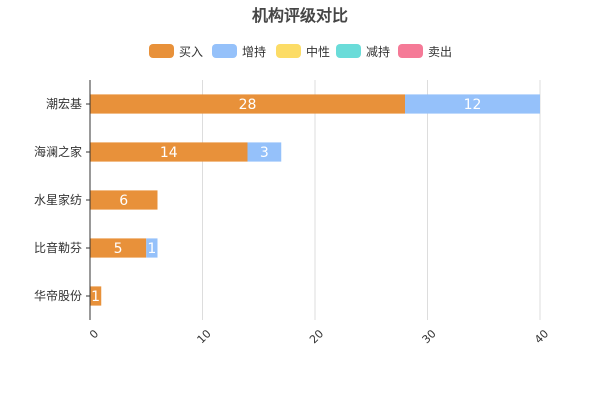 This screenshot has height=400, width=600. I want to click on bar-value-label-series-0-cat-3: 5, so click(118, 249).